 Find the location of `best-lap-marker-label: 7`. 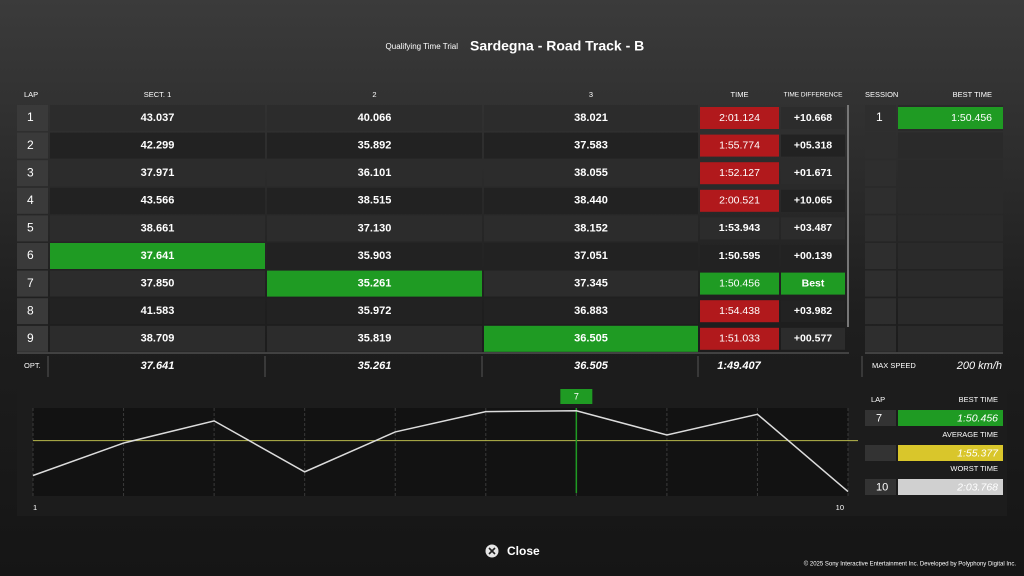

best-lap-marker-label: 7 is located at coordinates (576, 396).